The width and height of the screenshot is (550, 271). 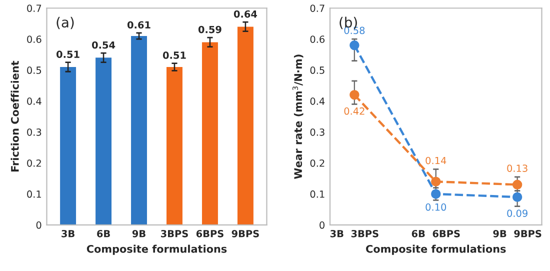 What do you see at coordinates (14, 116) in the screenshot?
I see `y-axis-title: Friction Coefficient` at bounding box center [14, 116].